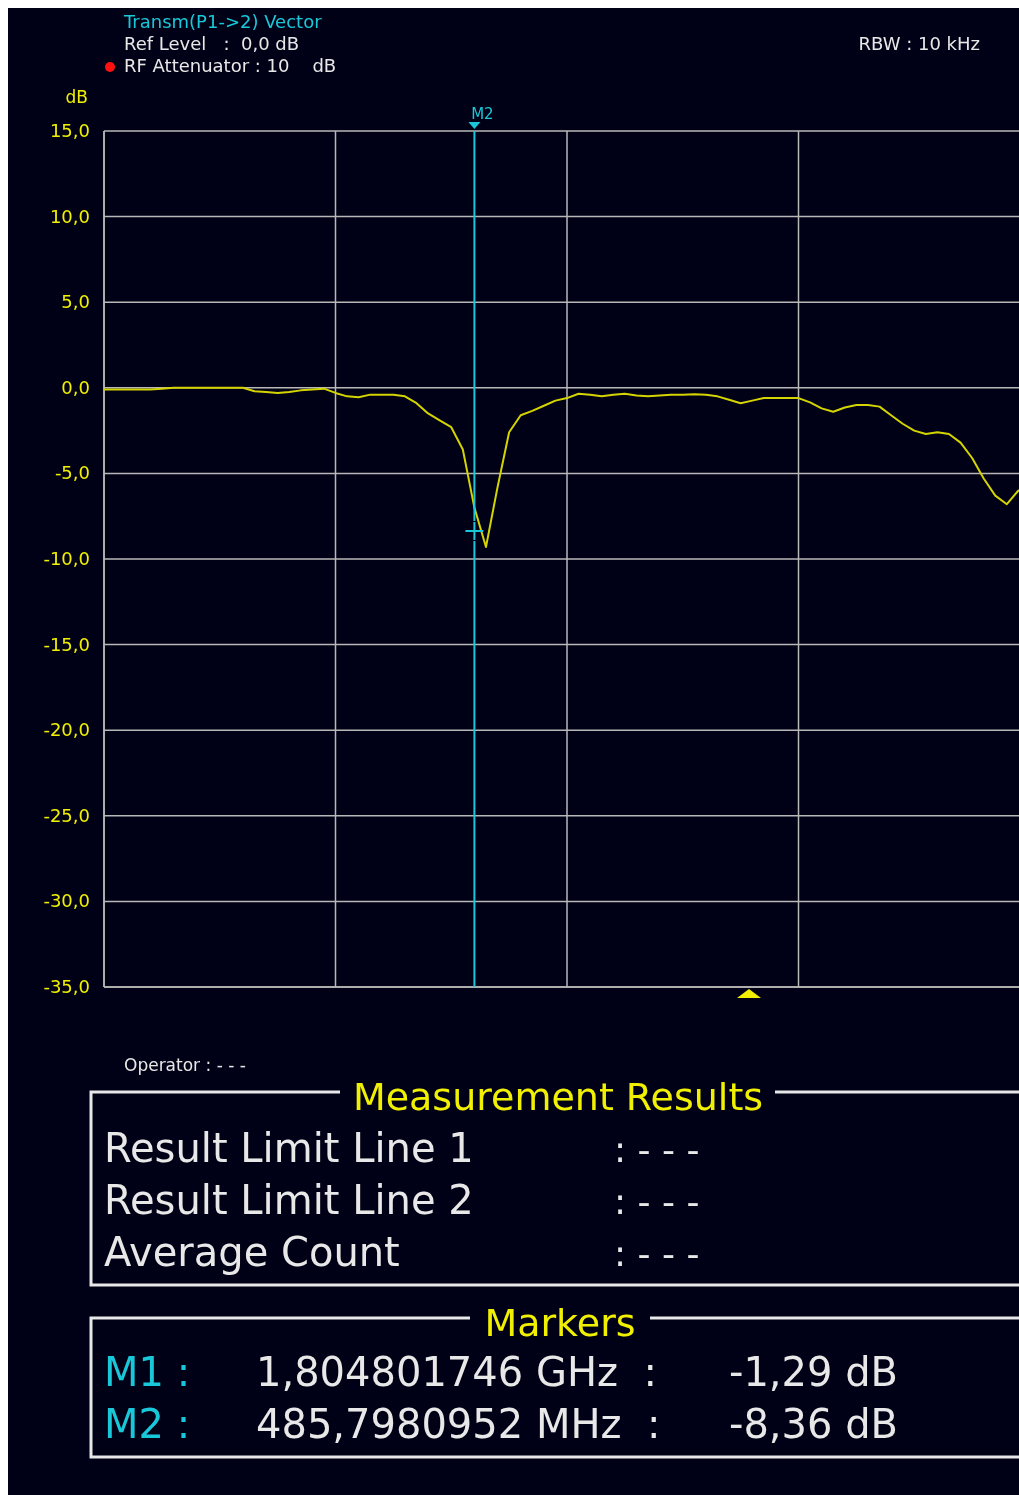 This screenshot has height=1495, width=1019. What do you see at coordinates (66, 901) in the screenshot?
I see `y-tick-label: -30,0` at bounding box center [66, 901].